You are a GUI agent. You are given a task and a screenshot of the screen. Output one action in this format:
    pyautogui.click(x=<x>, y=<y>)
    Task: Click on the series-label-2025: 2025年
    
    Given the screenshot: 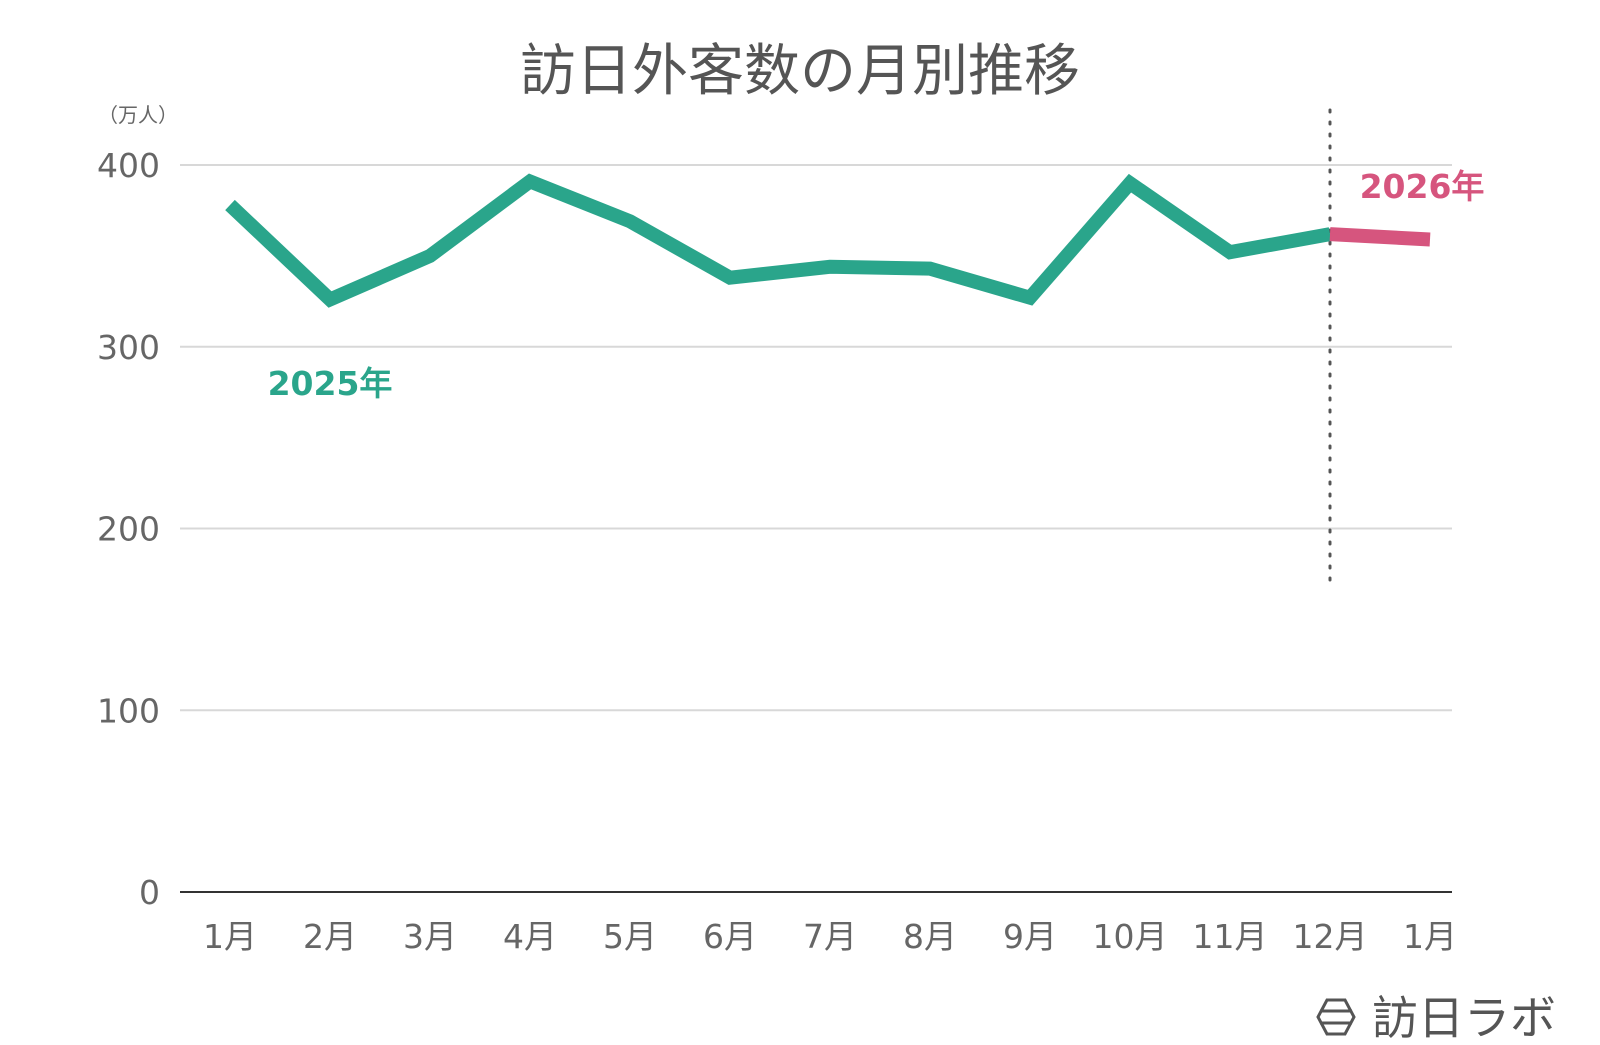 What is the action you would take?
    pyautogui.click(x=330, y=383)
    